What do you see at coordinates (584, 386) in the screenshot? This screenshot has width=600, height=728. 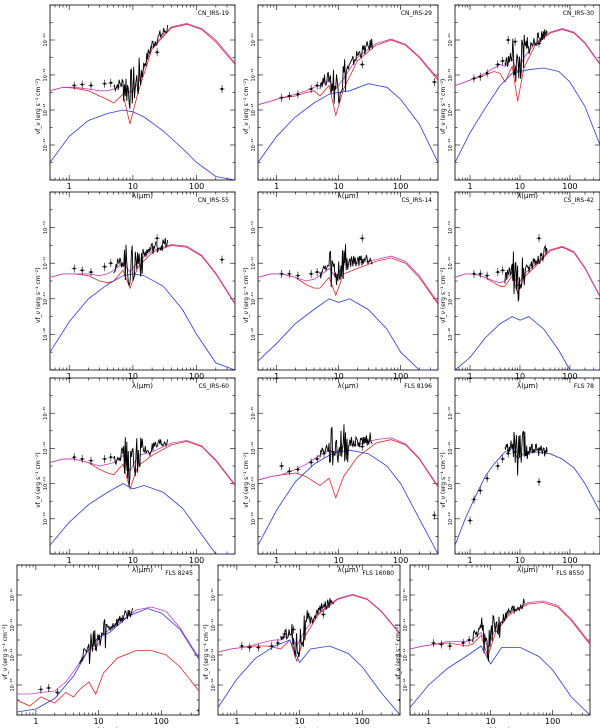 I see `panel-title: FLS 78` at bounding box center [584, 386].